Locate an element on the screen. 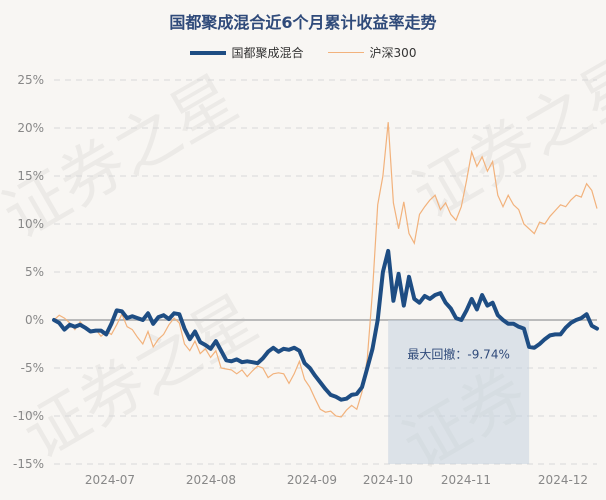 The image size is (606, 500). legend-item-fund: 国都聚成混合 is located at coordinates (246, 52).